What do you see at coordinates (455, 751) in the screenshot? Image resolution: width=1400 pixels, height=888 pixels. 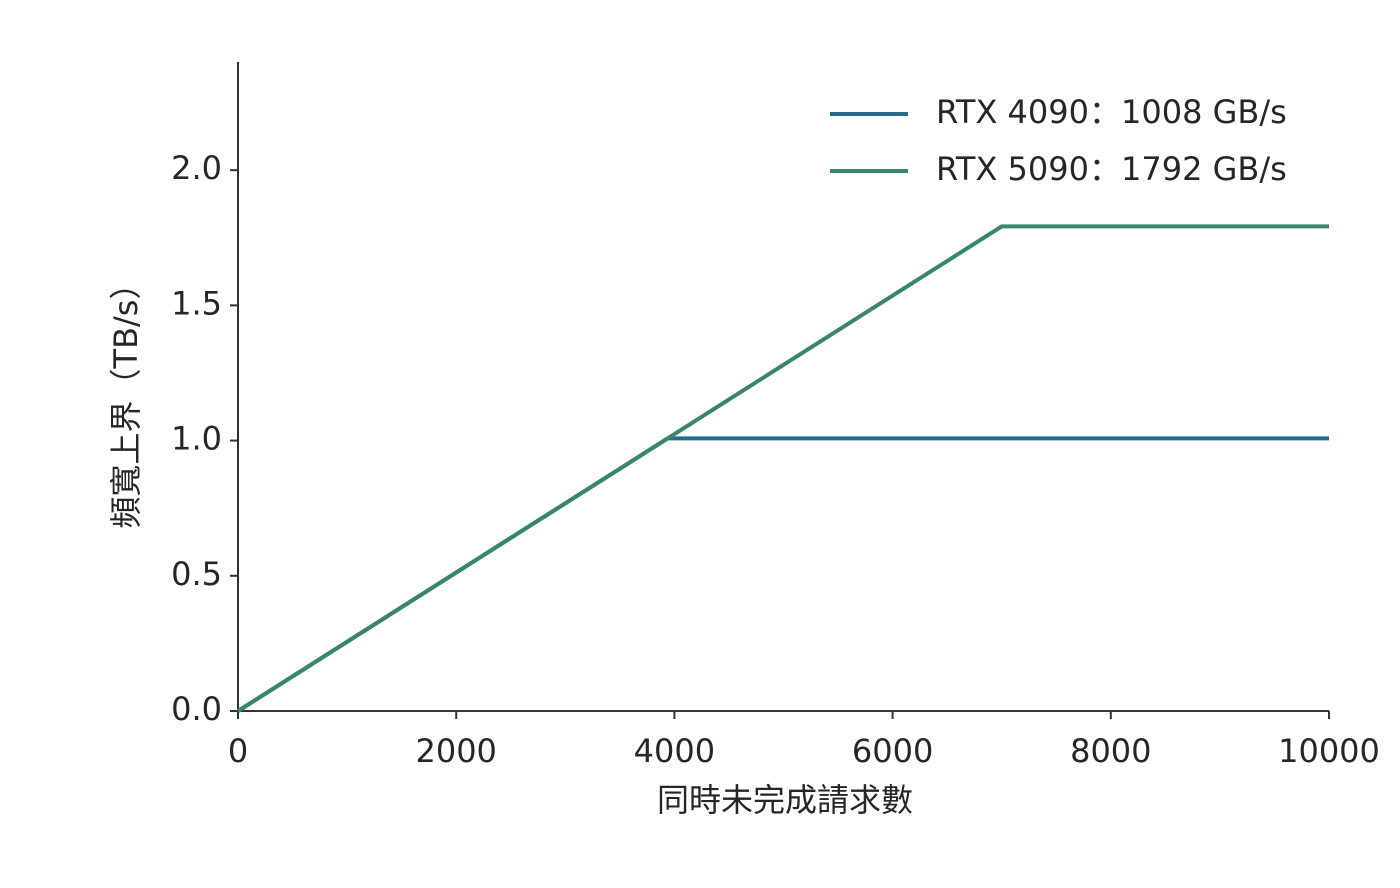 I see `x-tick-label: 2000` at bounding box center [455, 751].